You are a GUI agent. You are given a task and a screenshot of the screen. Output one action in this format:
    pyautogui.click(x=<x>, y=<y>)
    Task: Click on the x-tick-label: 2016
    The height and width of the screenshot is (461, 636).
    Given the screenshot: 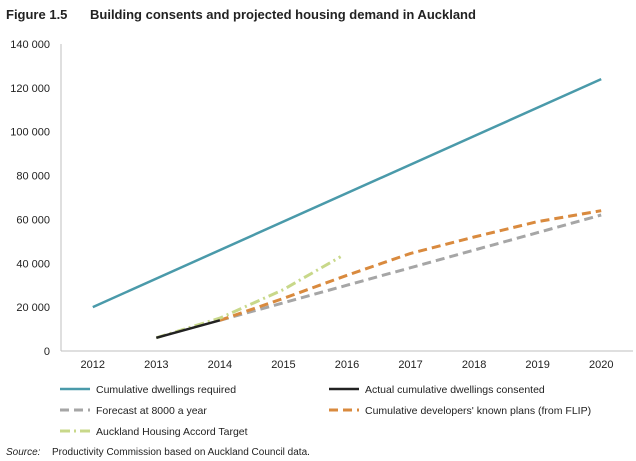 What is the action you would take?
    pyautogui.click(x=347, y=365)
    